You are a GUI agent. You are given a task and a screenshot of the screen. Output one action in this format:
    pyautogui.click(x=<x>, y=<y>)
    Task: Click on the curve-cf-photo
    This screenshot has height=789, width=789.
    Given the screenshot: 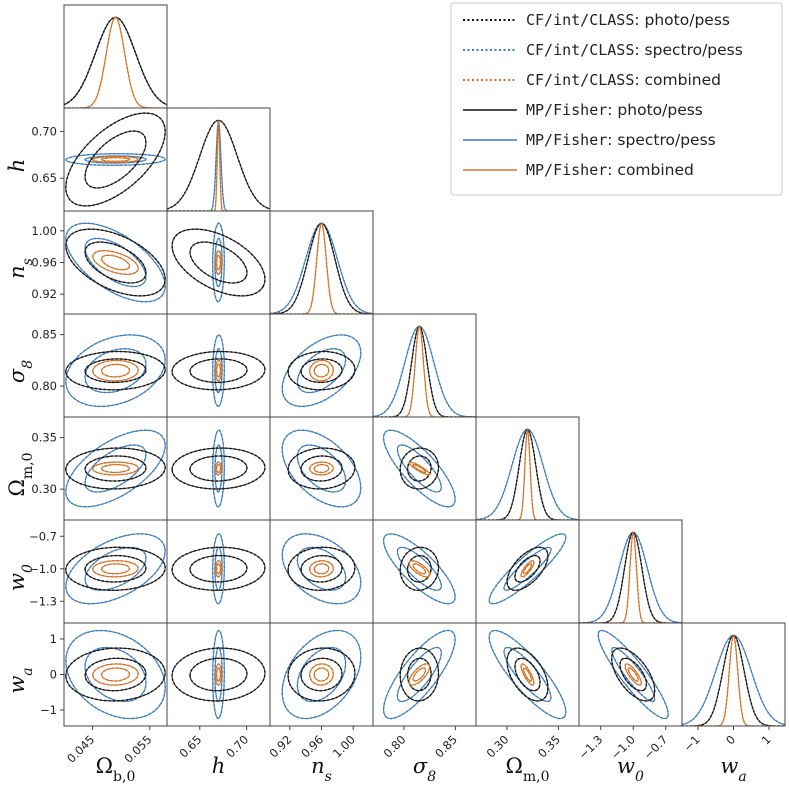 What is the action you would take?
    pyautogui.click(x=527, y=474)
    